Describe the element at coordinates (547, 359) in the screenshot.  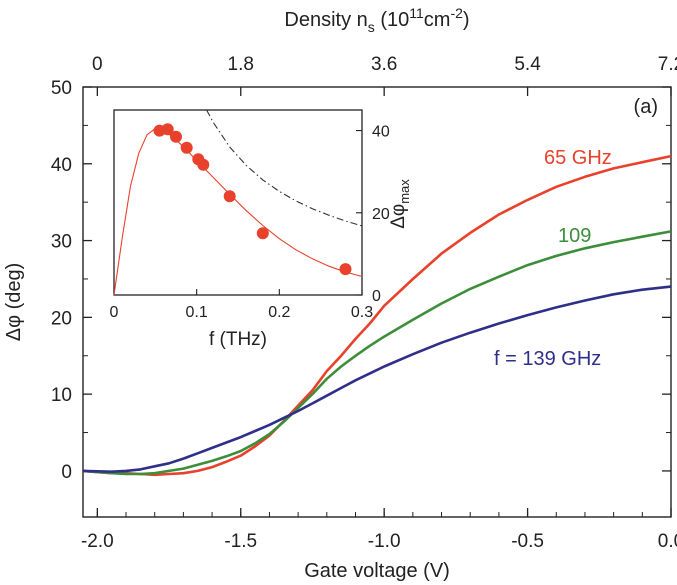
I see `series-label-139ghz: f = 139 GHz` at that location.